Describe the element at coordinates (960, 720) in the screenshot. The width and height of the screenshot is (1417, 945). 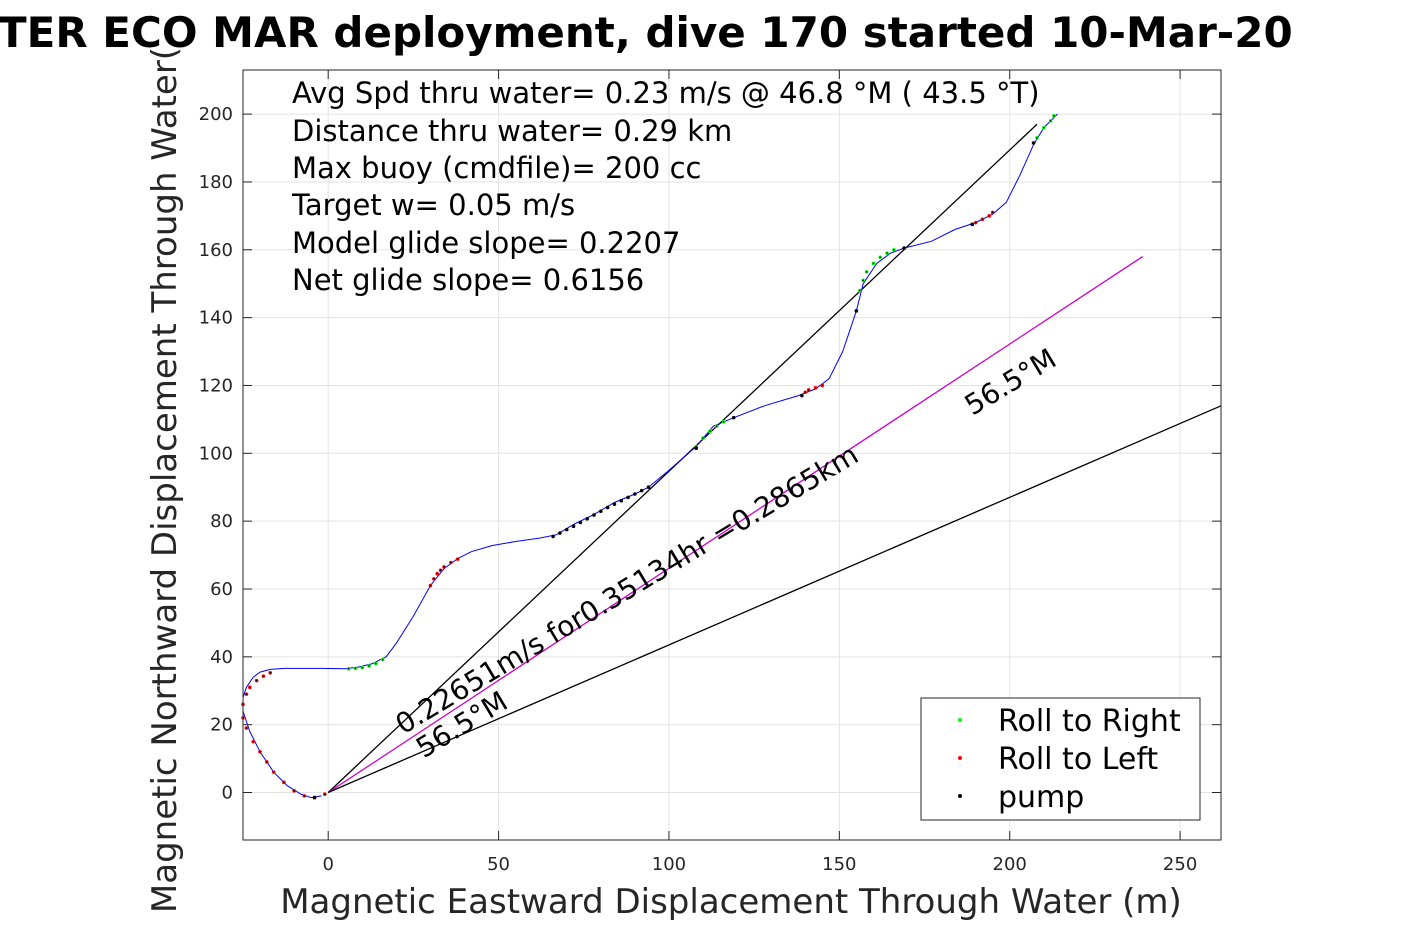
I see `legend-marker-roll-right` at that location.